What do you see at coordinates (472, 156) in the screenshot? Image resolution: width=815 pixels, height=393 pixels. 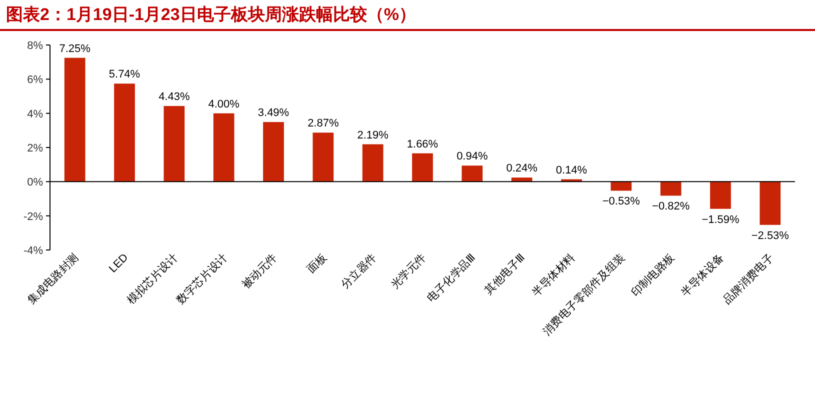 I see `data-label: 0.94%` at bounding box center [472, 156].